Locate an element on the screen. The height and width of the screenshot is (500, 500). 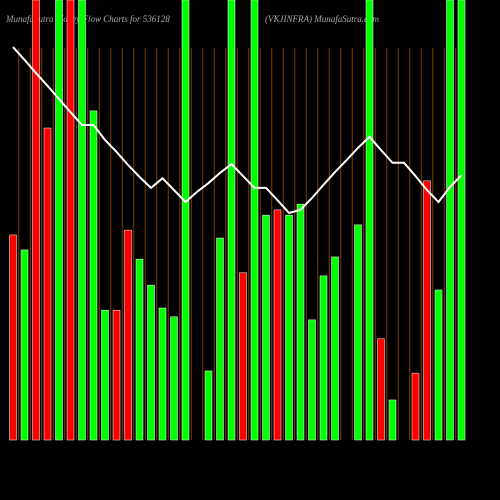
chart-subtitle: (VKJINFRA) MunafaSutra.com is located at coordinates (322, 19).